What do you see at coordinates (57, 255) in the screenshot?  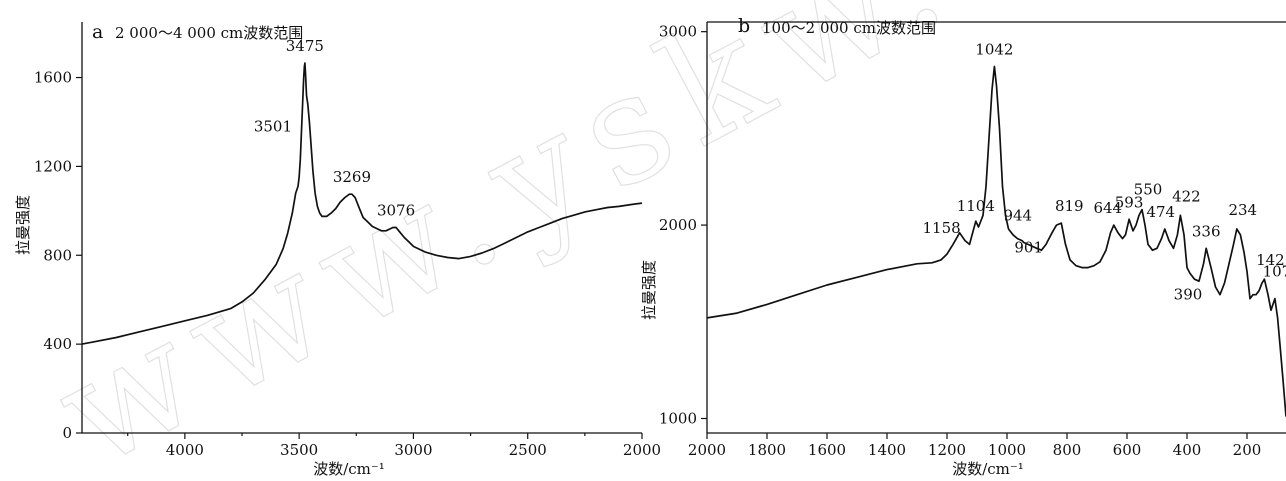 I see `panel-a-y-tick-label: 800` at bounding box center [57, 255].